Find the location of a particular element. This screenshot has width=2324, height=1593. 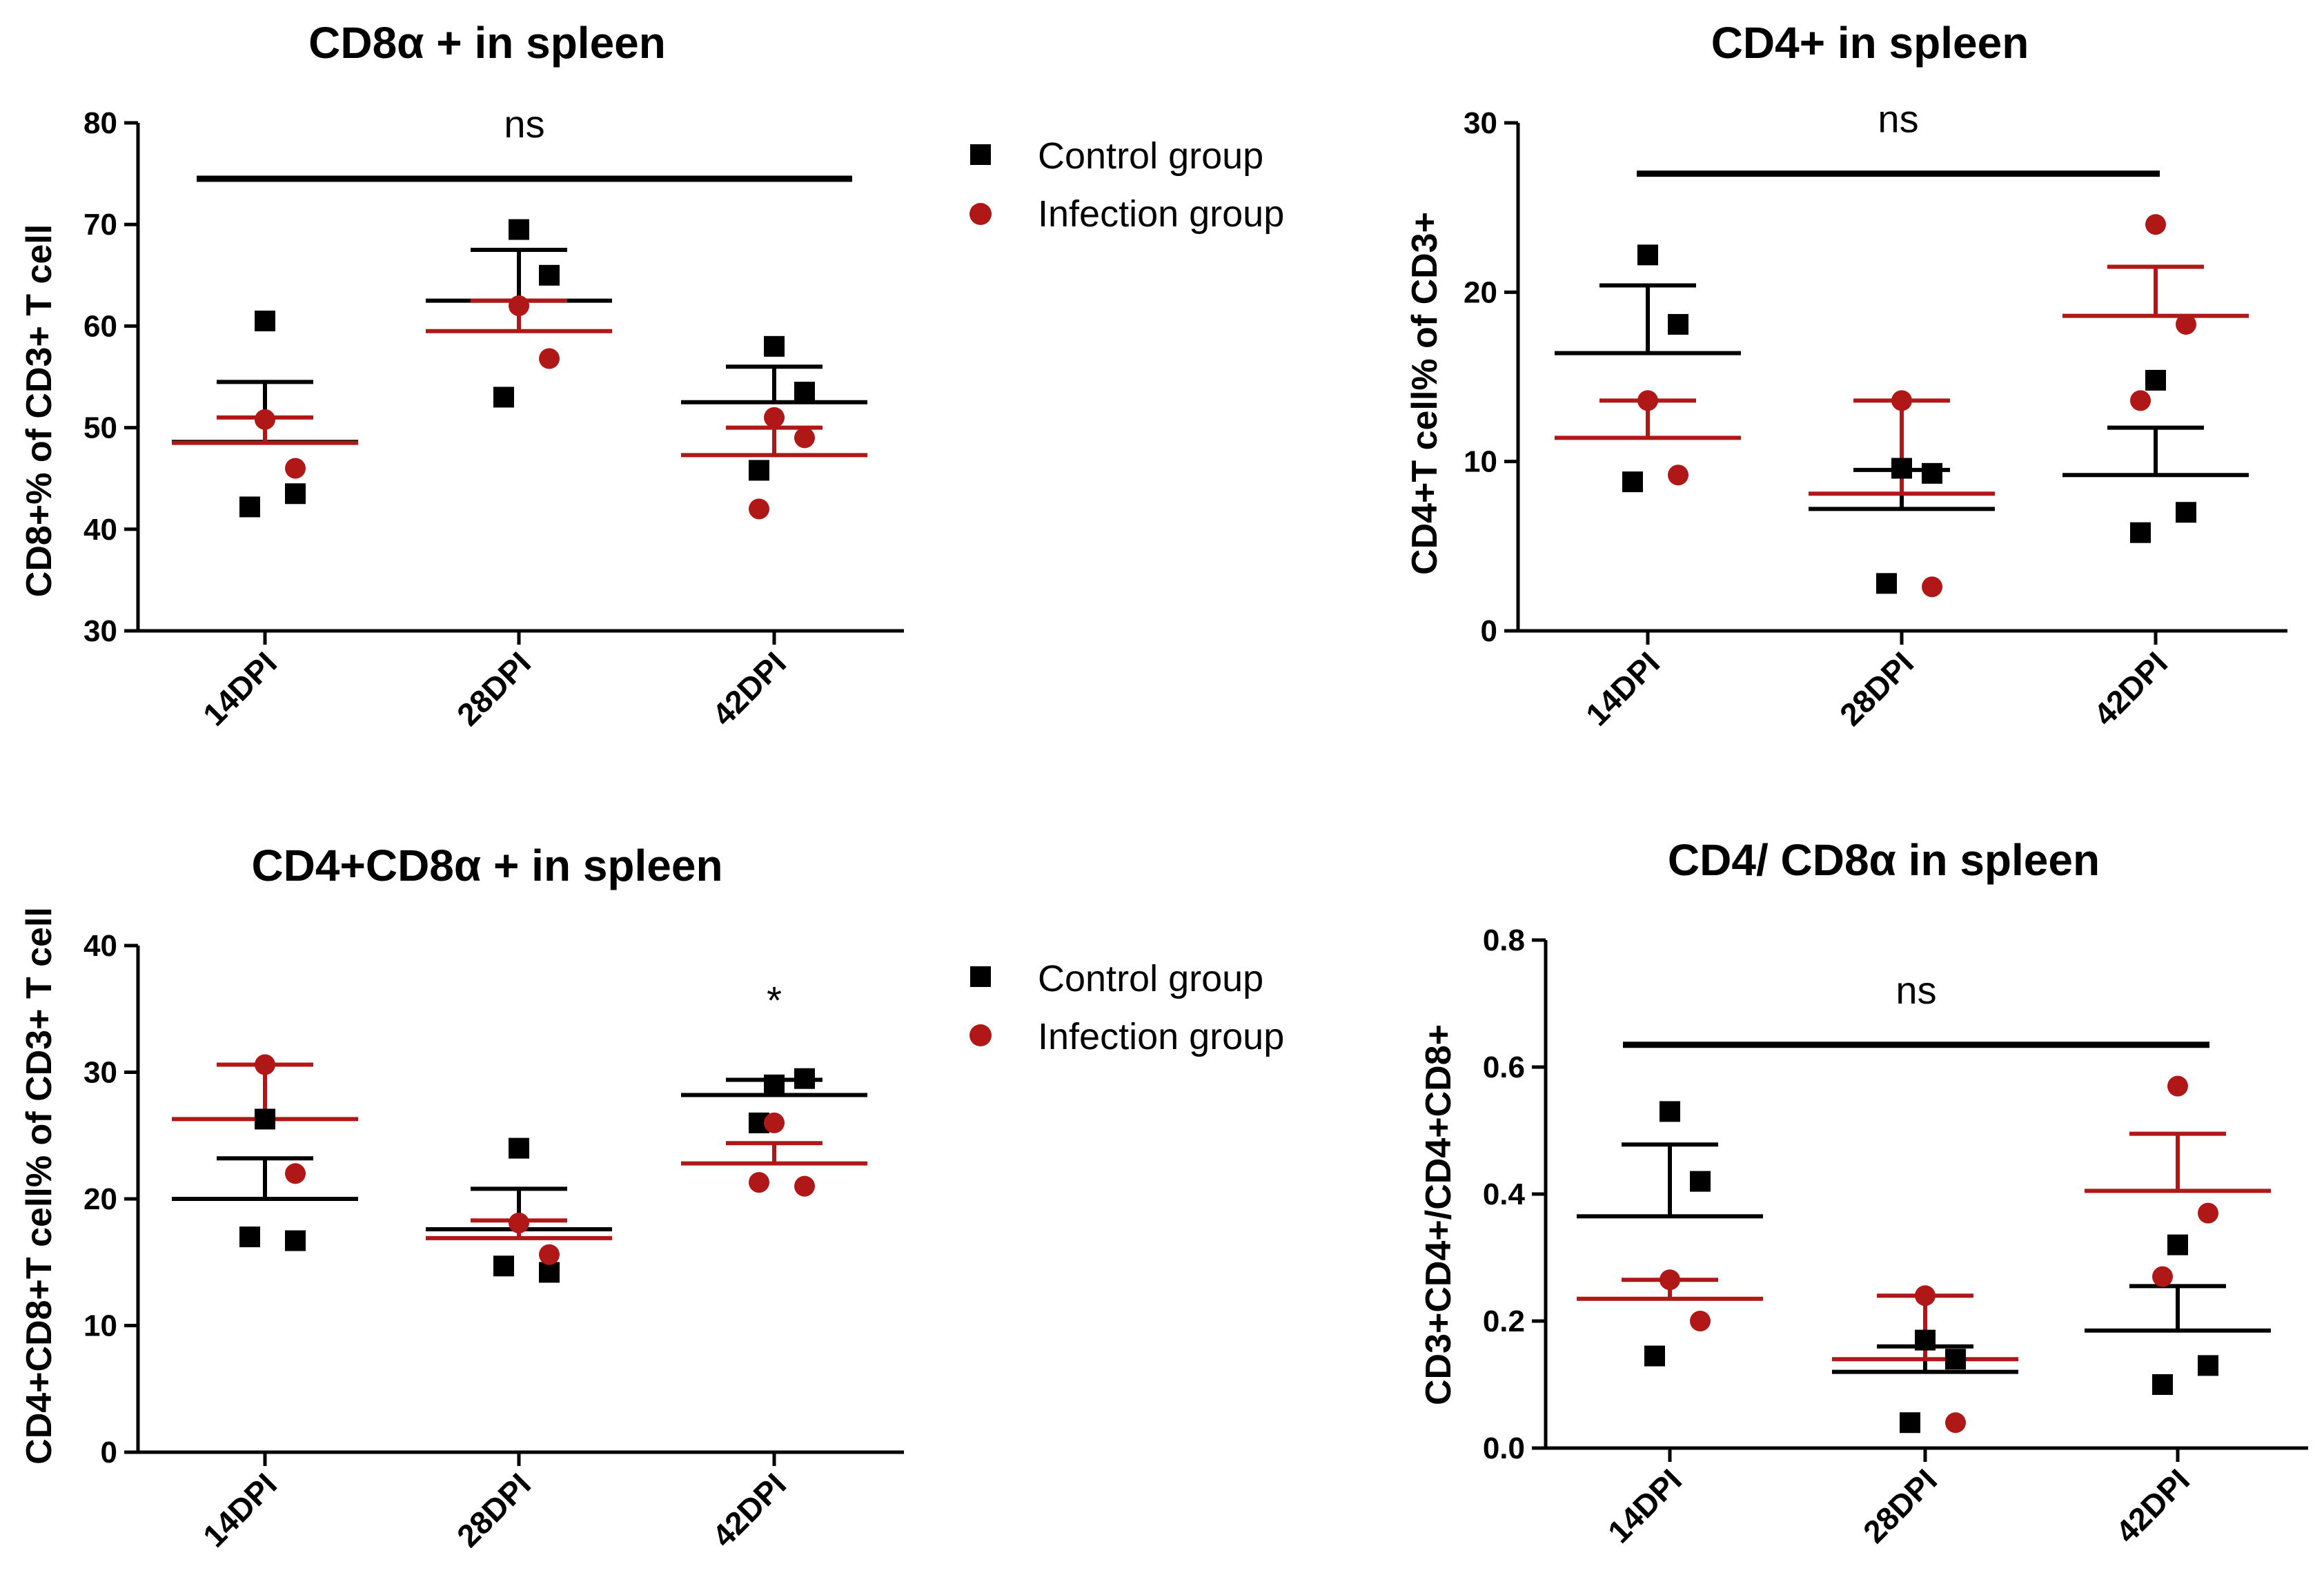

legend-bottom: Control group Infection group is located at coordinates (1126, 1007).